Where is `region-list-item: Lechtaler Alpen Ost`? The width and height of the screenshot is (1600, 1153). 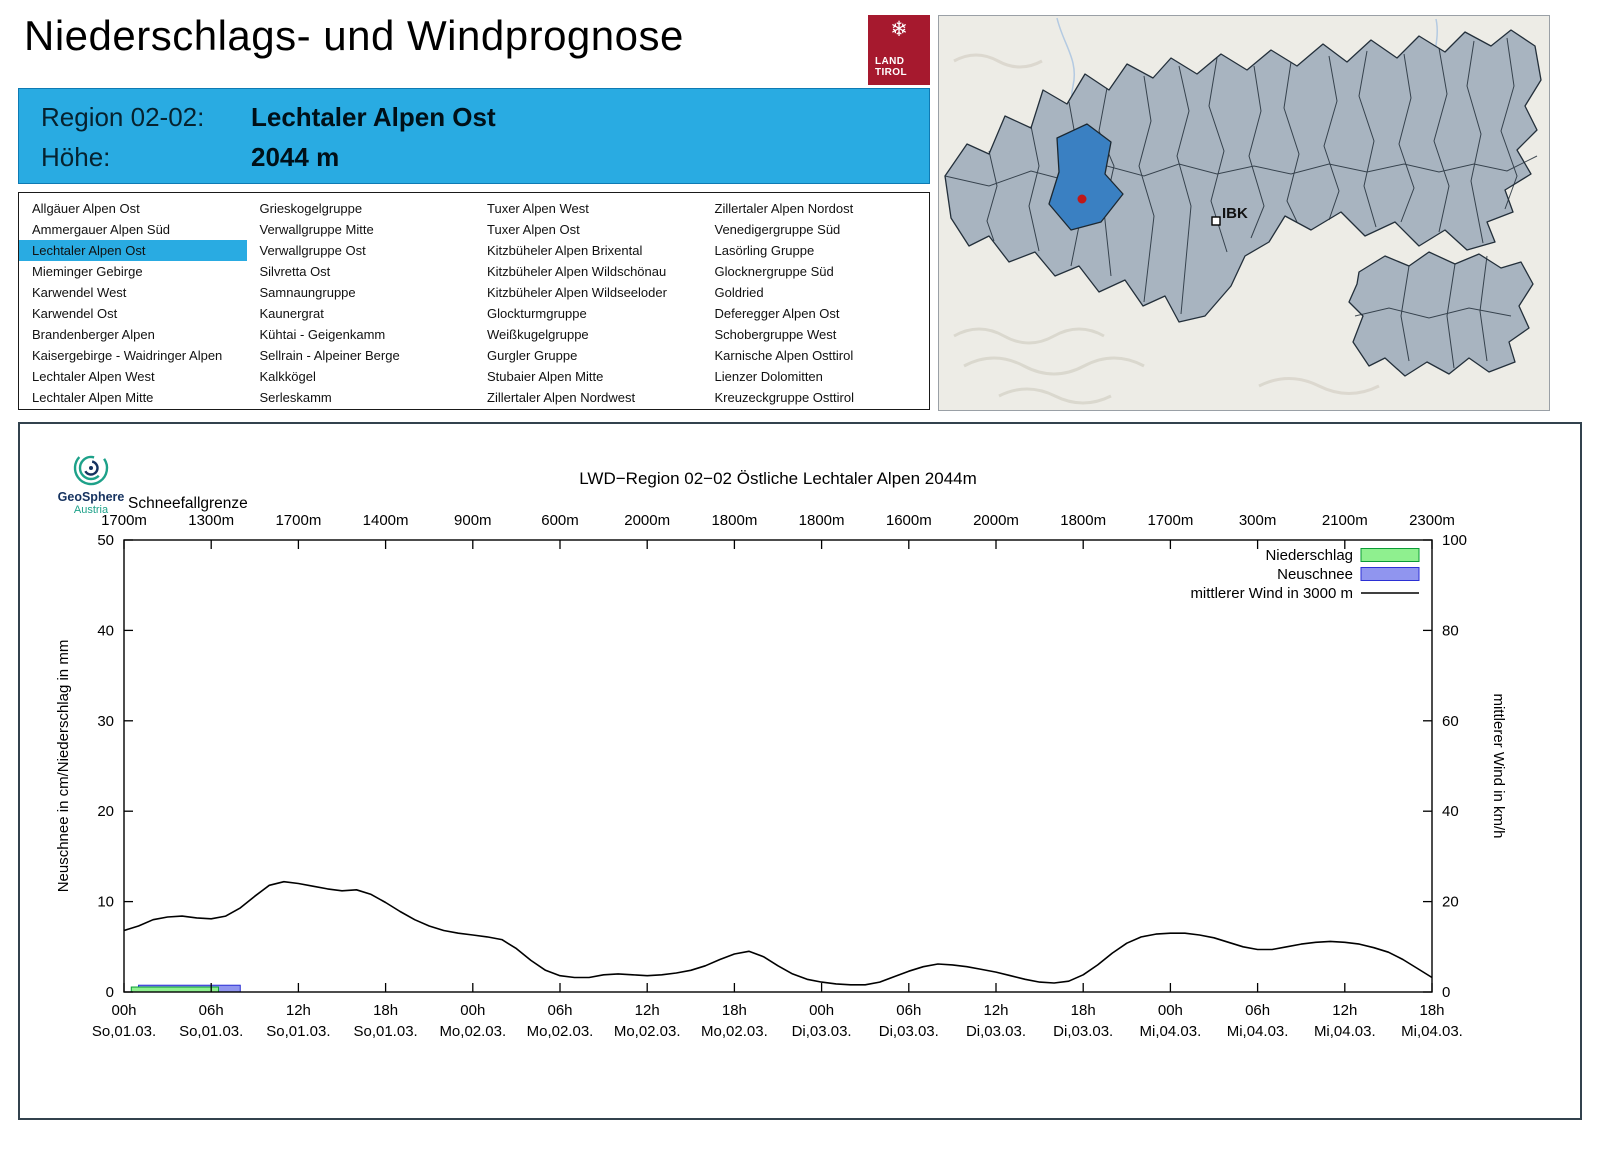 region-list-item: Lechtaler Alpen Ost is located at coordinates (133, 250).